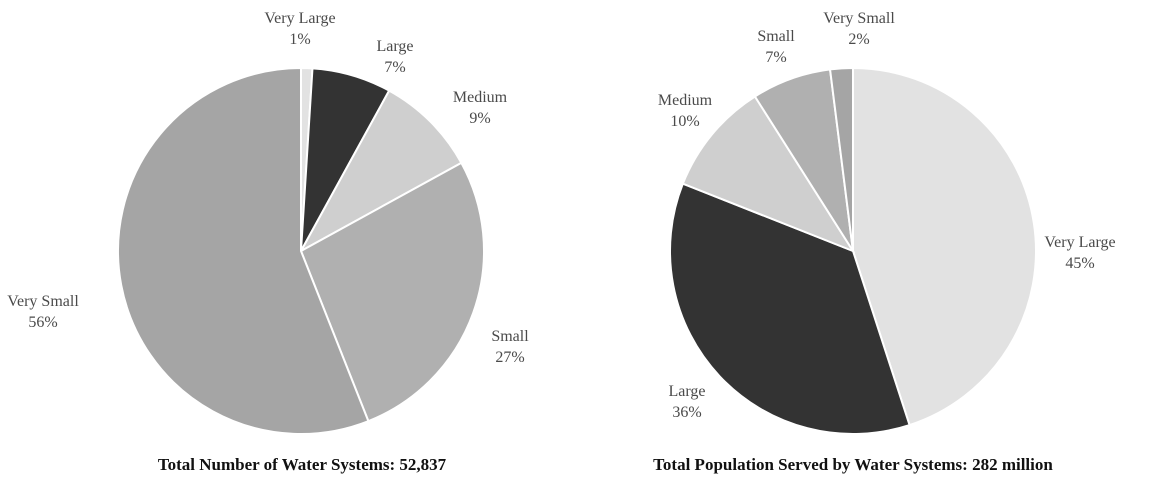 The height and width of the screenshot is (502, 1167). Describe the element at coordinates (685, 111) in the screenshot. I see `slice-label-medium: Medium 10%` at that location.